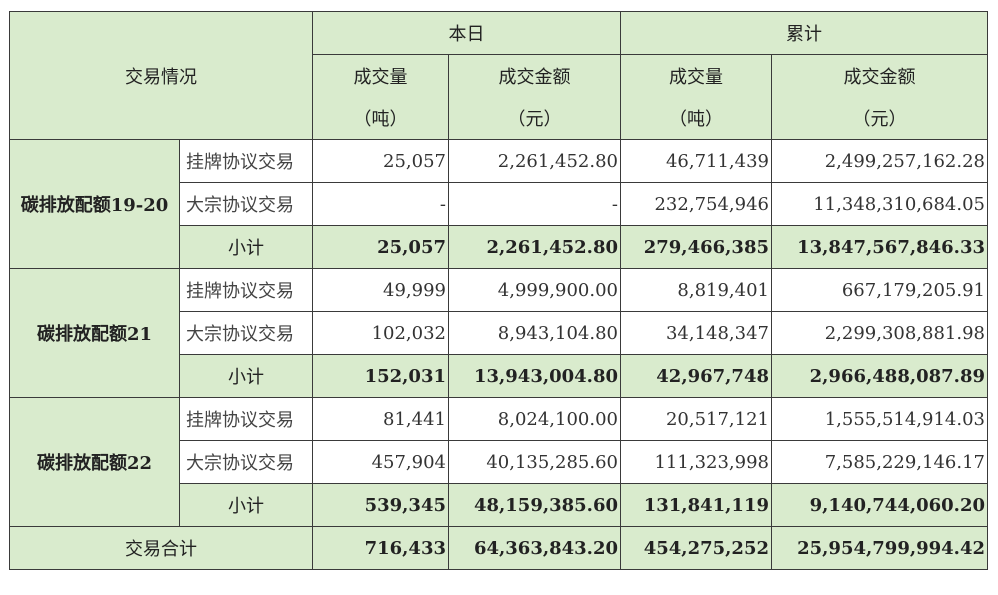 The image size is (998, 595). I want to click on total-amount: 2,499,257,162.28, so click(879, 161).